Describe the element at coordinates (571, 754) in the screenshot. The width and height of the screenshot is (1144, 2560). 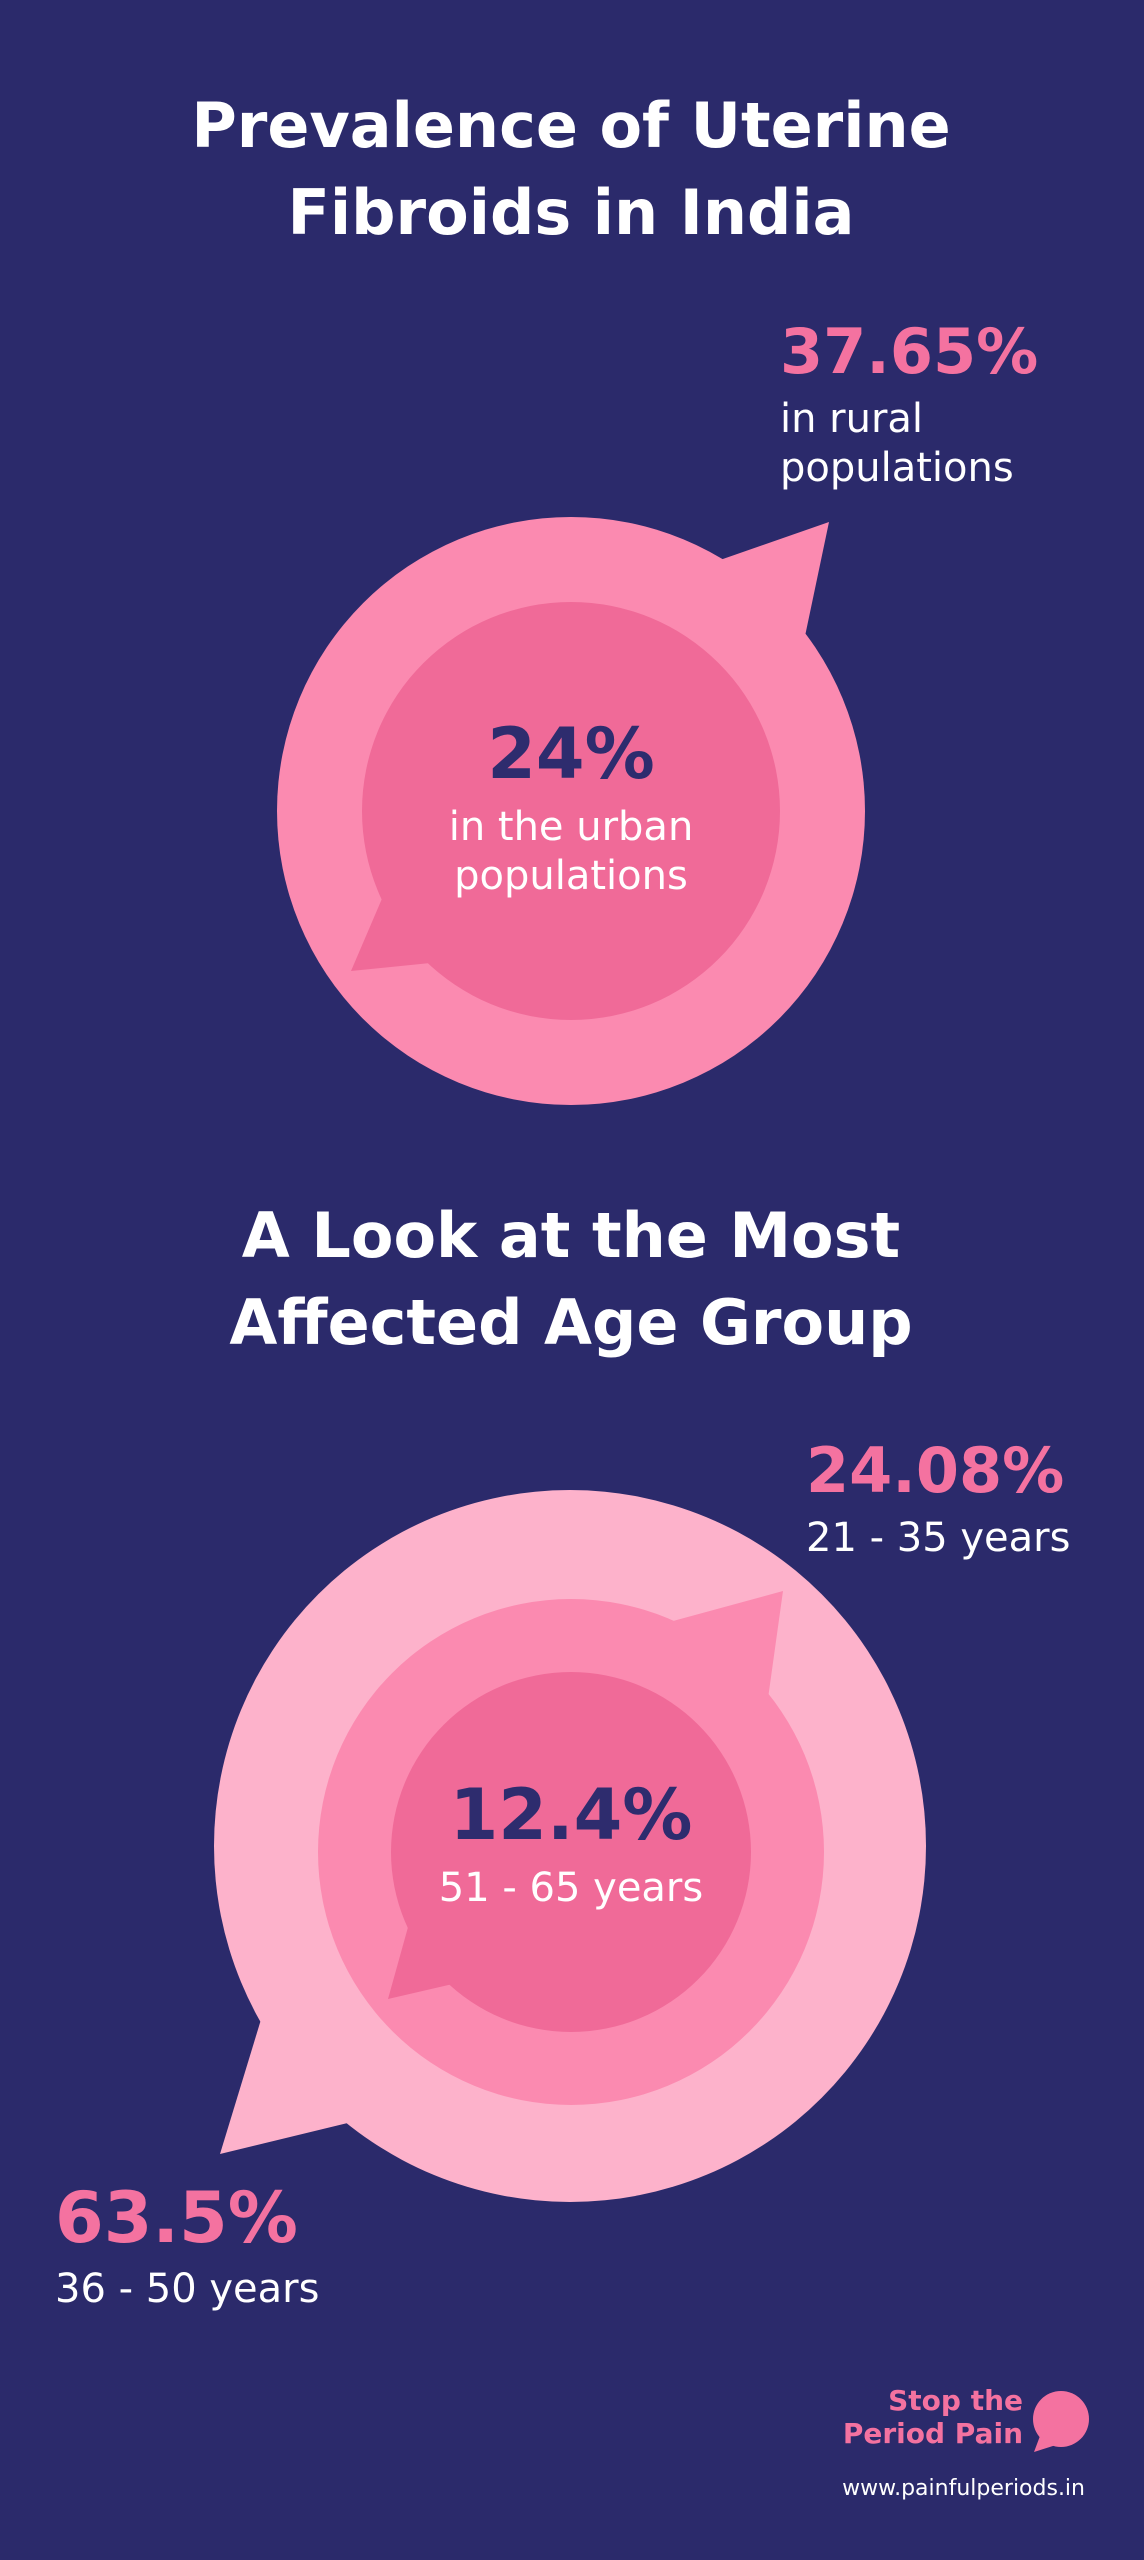
I see `stat-value: 24%` at that location.